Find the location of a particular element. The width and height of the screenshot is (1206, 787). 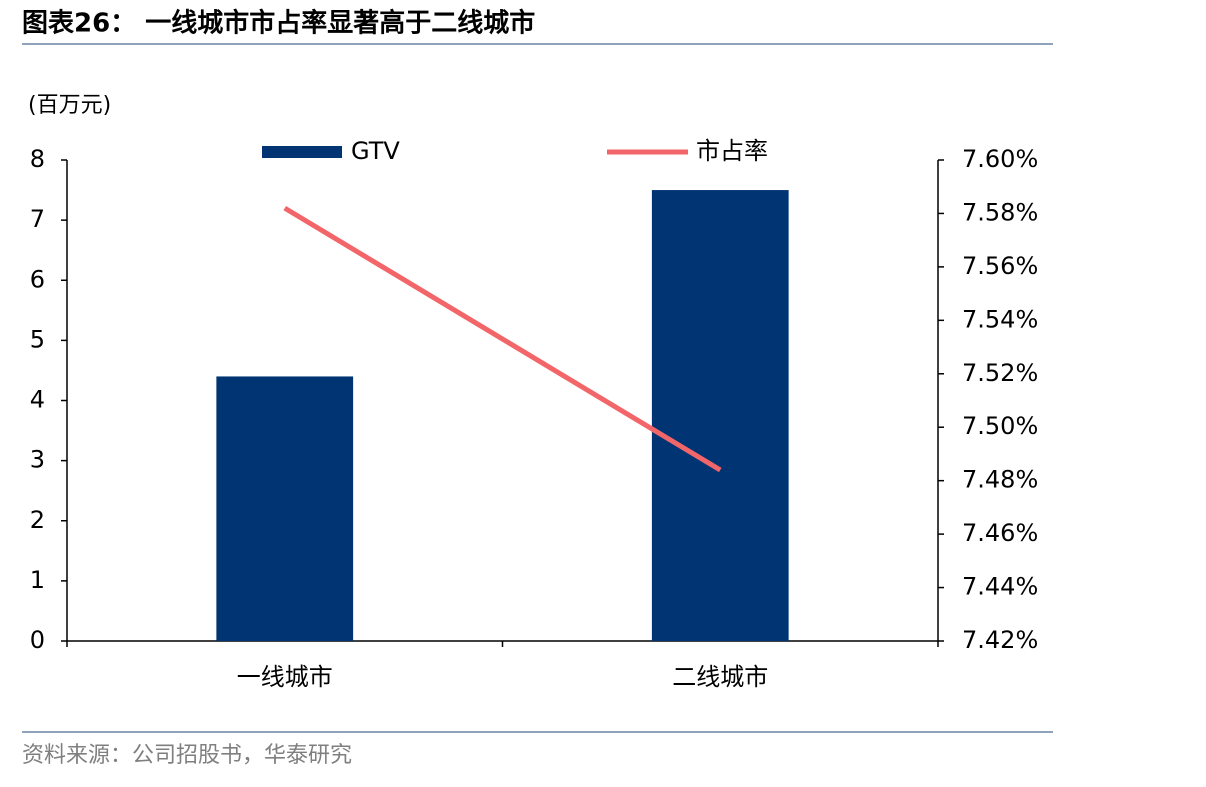

x-tick-label: 一线城市 is located at coordinates (285, 677).